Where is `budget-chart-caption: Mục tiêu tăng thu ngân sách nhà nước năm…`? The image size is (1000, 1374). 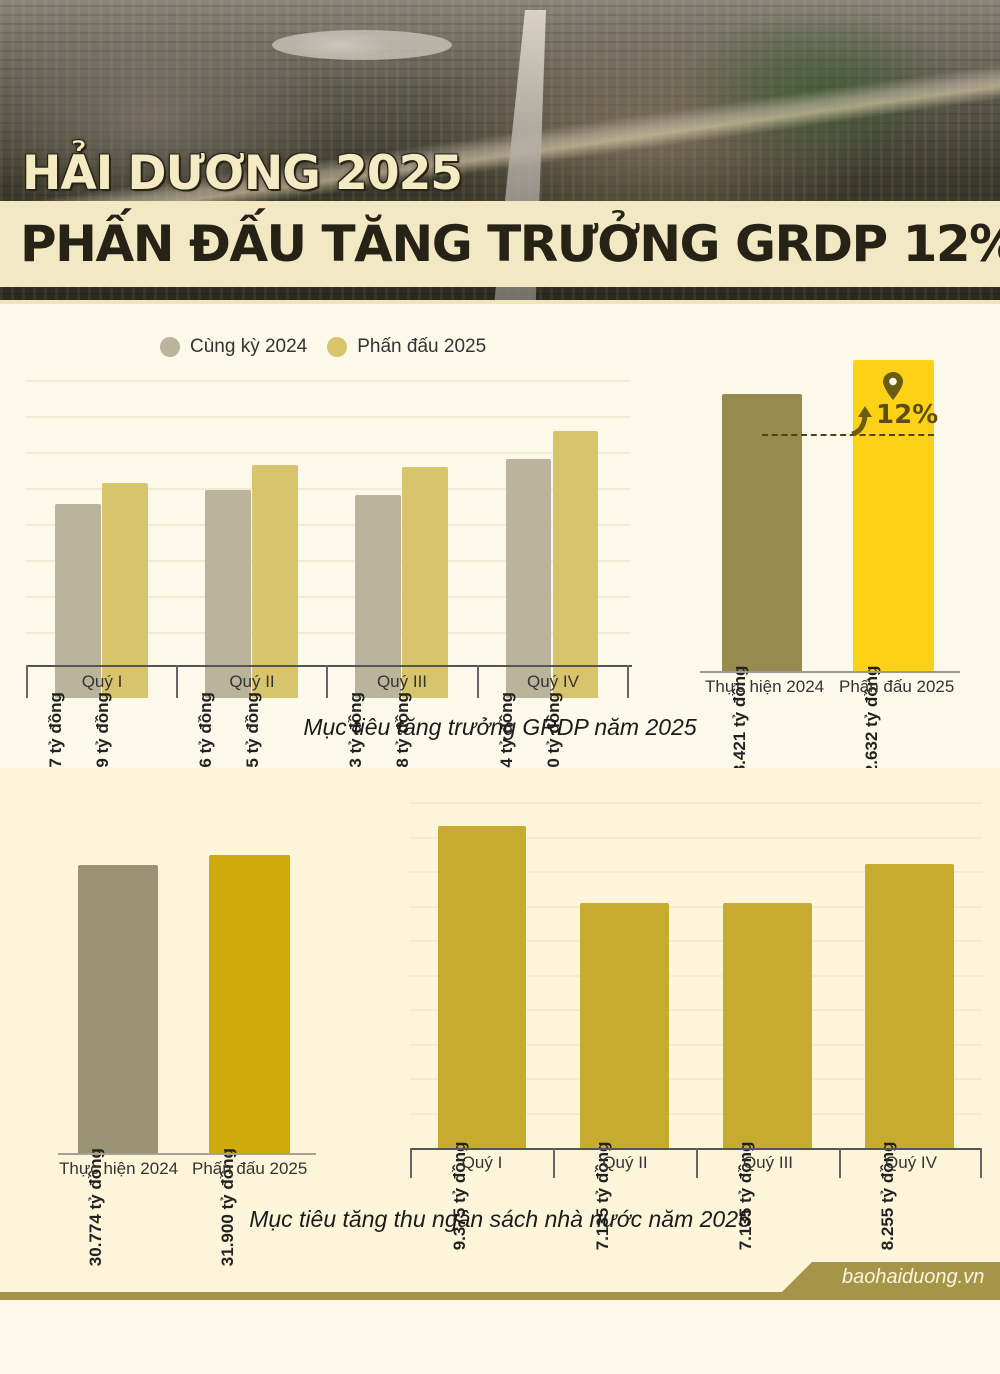
budget-chart-caption: Mục tiêu tăng thu ngân sách nhà nước năm… is located at coordinates (500, 1219).